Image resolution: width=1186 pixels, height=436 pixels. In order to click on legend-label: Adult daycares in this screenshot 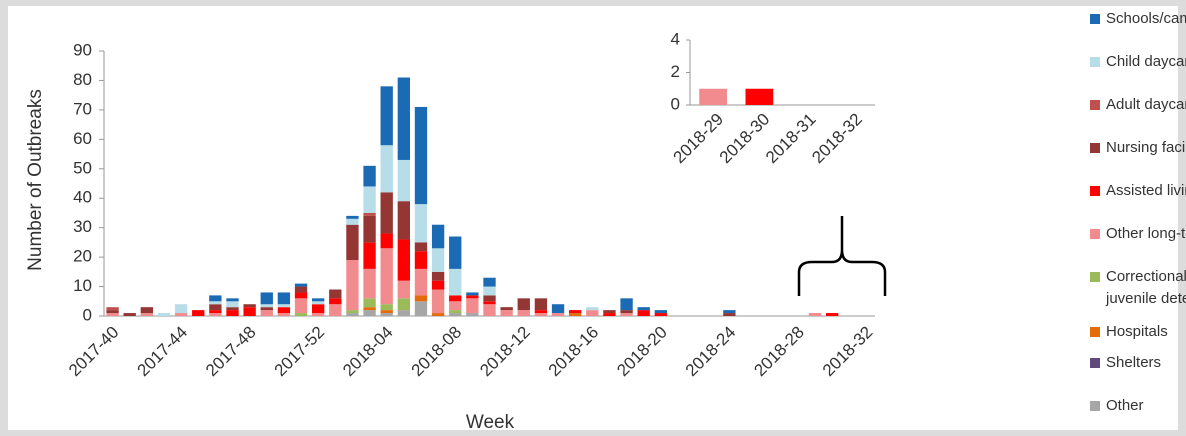, I will do `click(1146, 104)`.